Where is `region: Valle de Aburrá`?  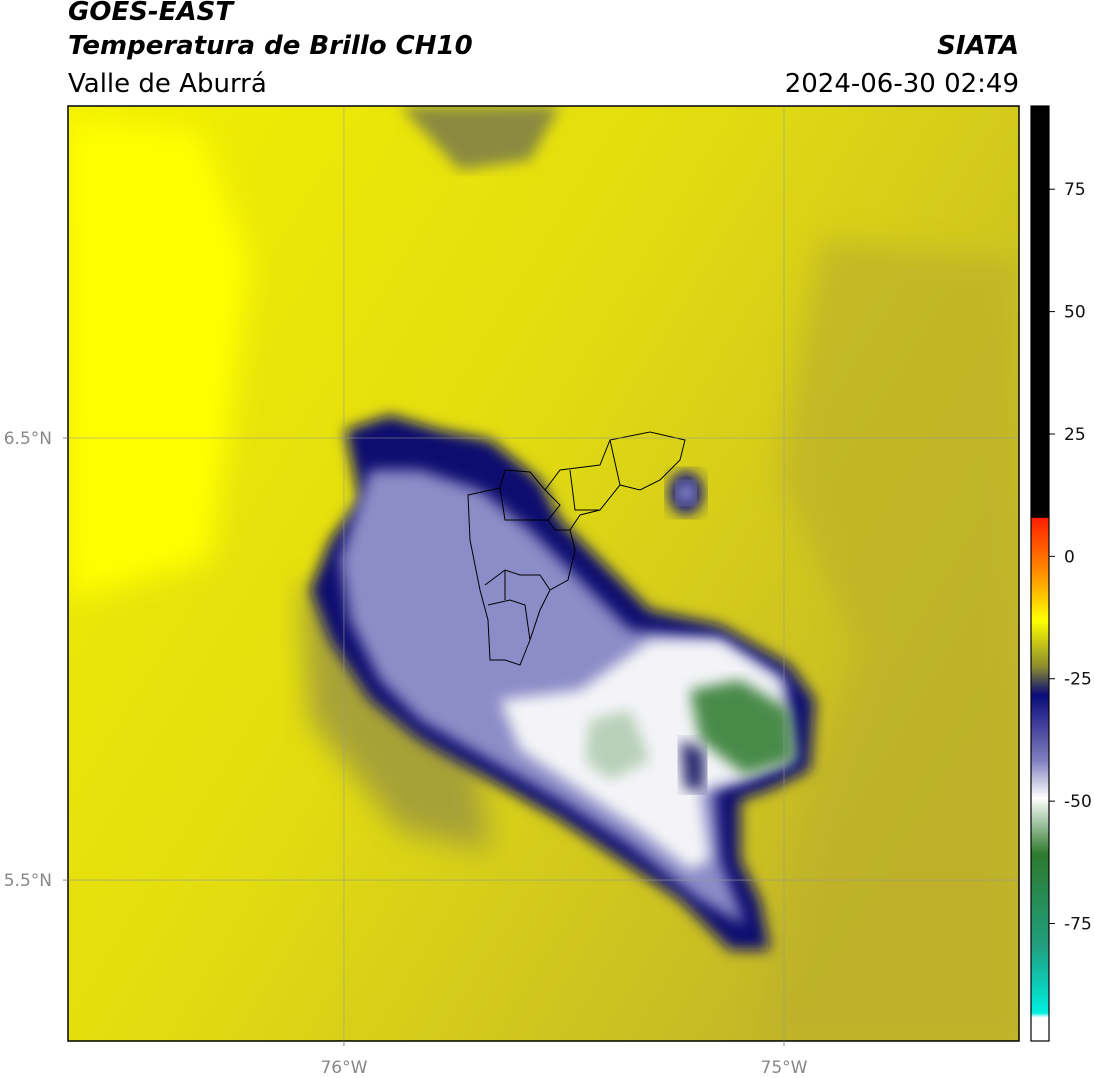
region: Valle de Aburrá is located at coordinates (167, 84).